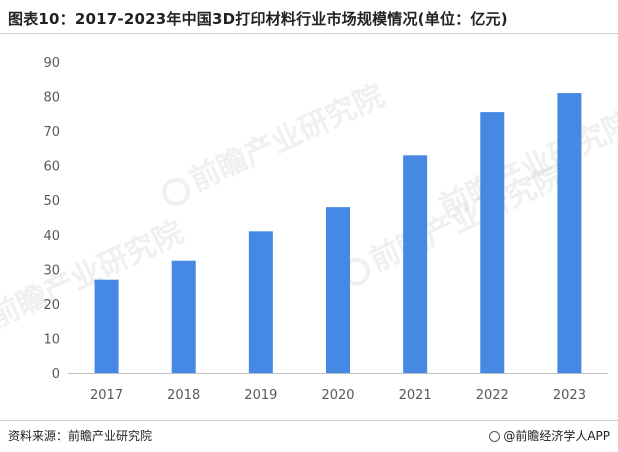 The height and width of the screenshot is (452, 618). I want to click on bar-2021, so click(415, 264).